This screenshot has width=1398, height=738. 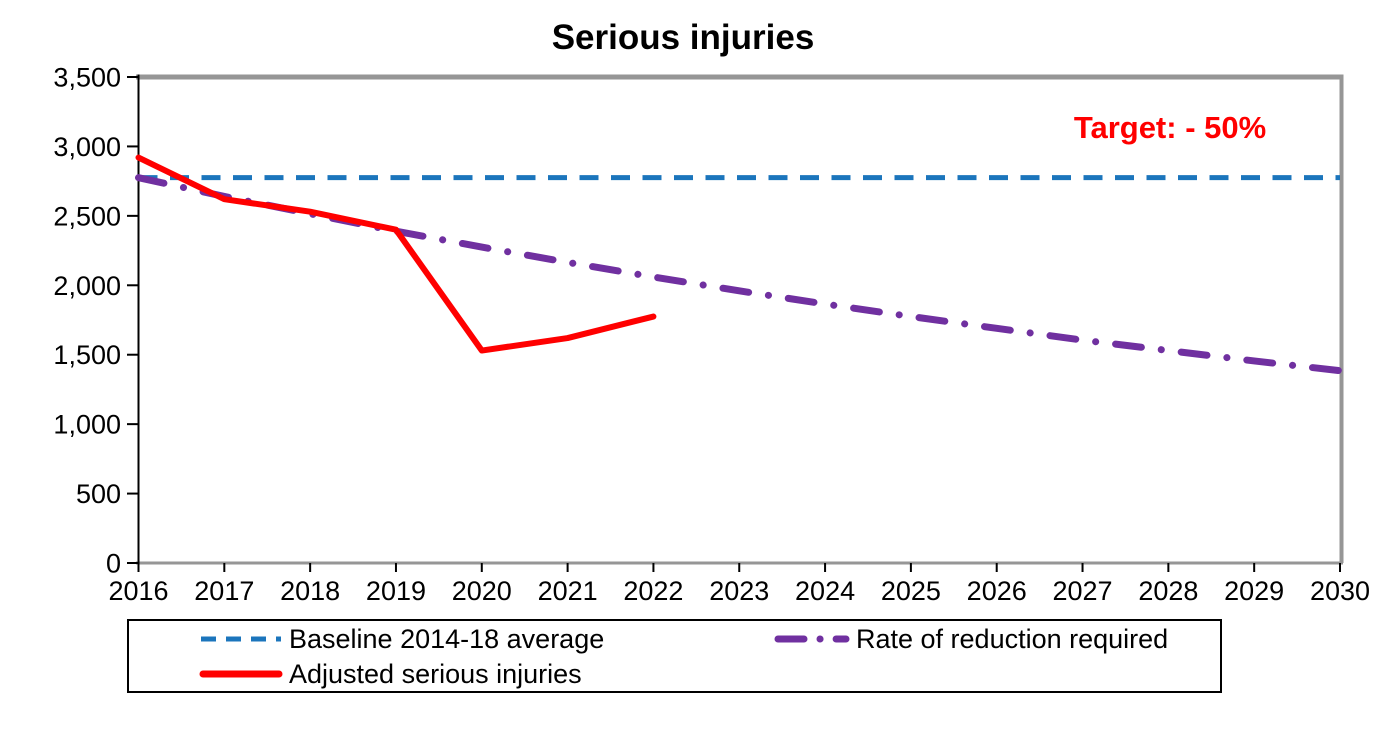 I want to click on baseline-line-sample-icon, so click(x=241, y=639).